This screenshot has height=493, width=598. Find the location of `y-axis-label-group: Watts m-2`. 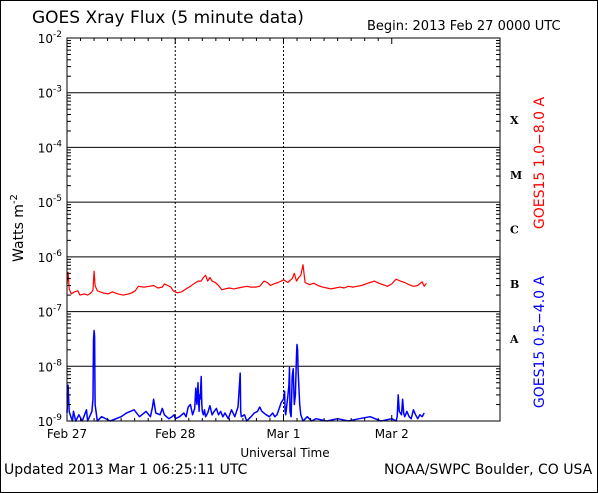

y-axis-label-group: Watts m-2 is located at coordinates (18, 228).